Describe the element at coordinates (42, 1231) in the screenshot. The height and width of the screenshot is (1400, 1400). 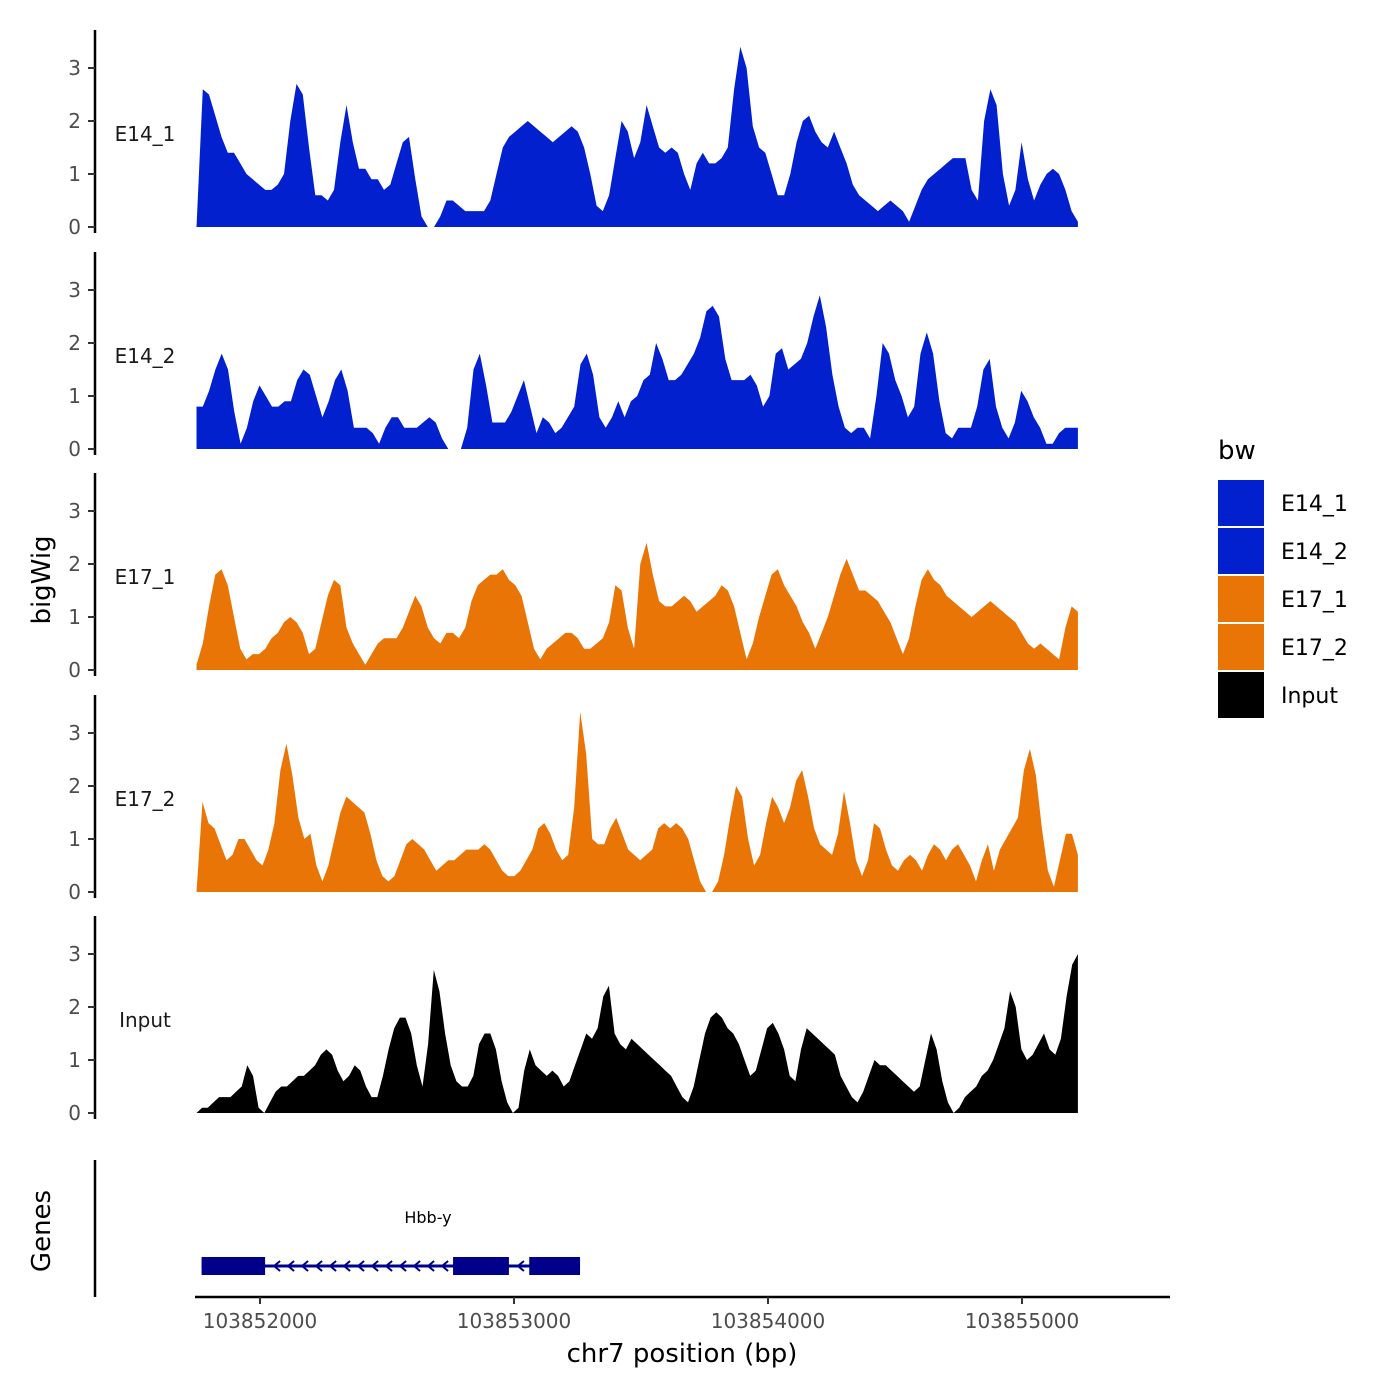
I see `genes-axis-title: Genes` at that location.